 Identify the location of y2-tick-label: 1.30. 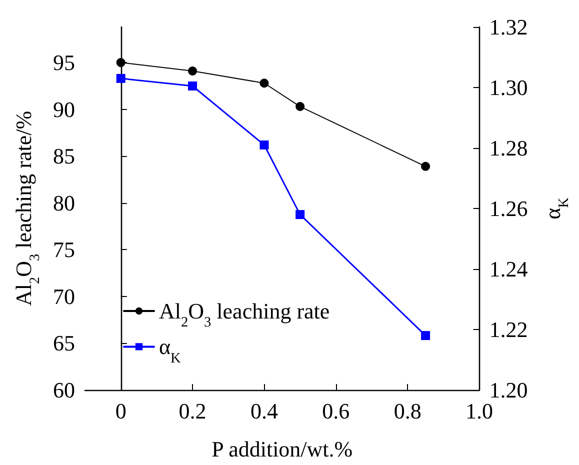
(508, 87).